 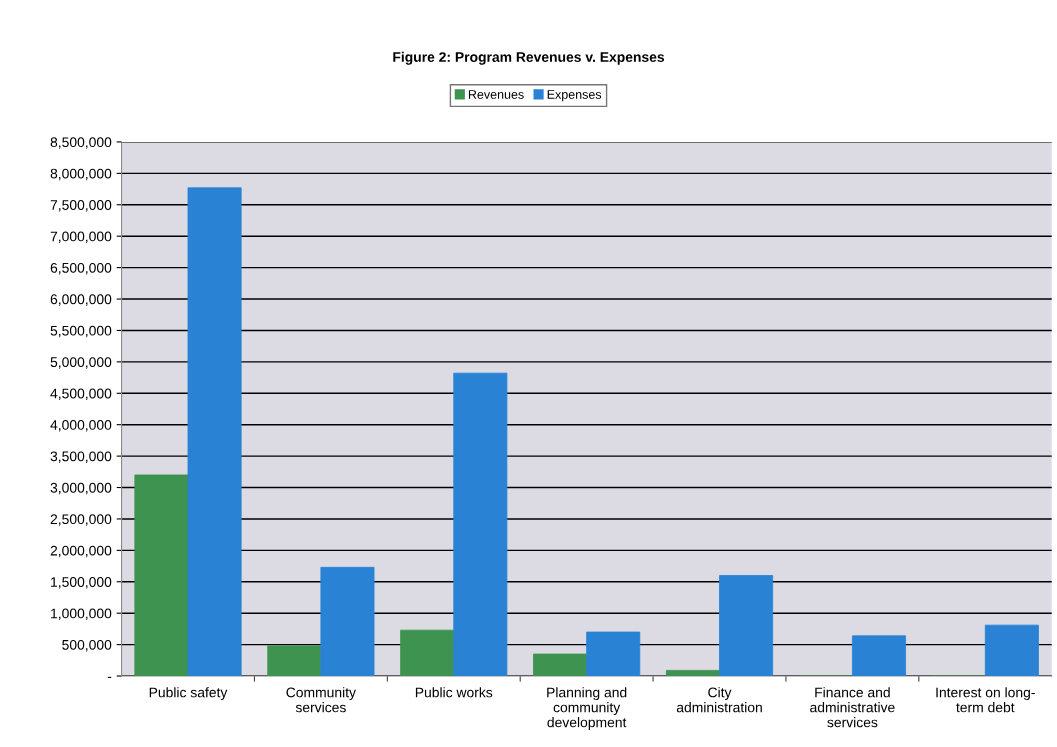 I want to click on y-tick-label: 5,000,000, so click(x=81, y=363).